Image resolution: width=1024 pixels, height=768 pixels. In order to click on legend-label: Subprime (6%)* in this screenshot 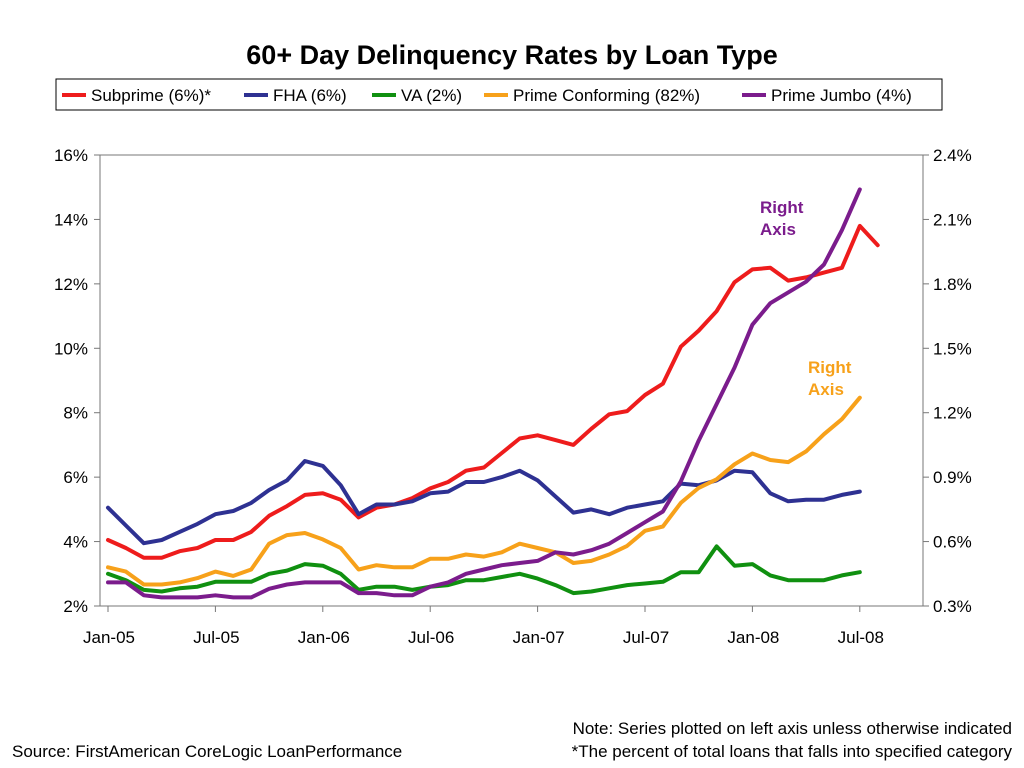, I will do `click(151, 95)`.